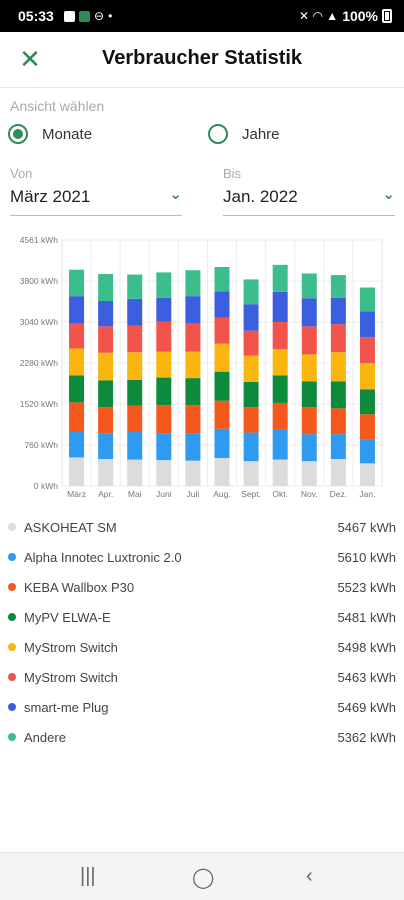 This screenshot has height=900, width=404. I want to click on legend-name: smart-me Plug, so click(66, 707).